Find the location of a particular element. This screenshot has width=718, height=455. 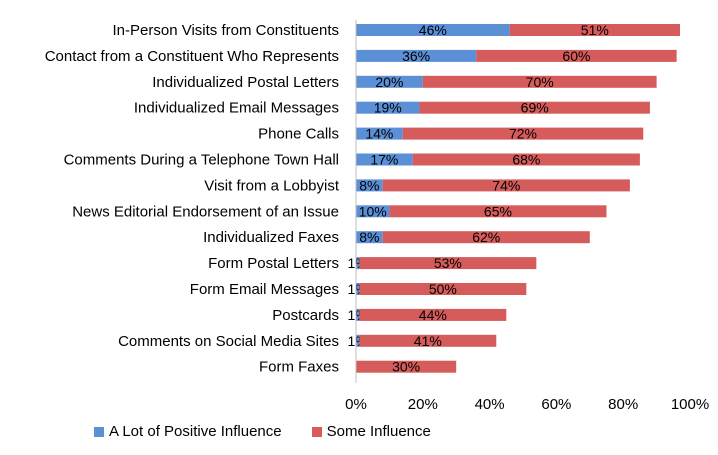

data-label-some: 53% is located at coordinates (448, 263).